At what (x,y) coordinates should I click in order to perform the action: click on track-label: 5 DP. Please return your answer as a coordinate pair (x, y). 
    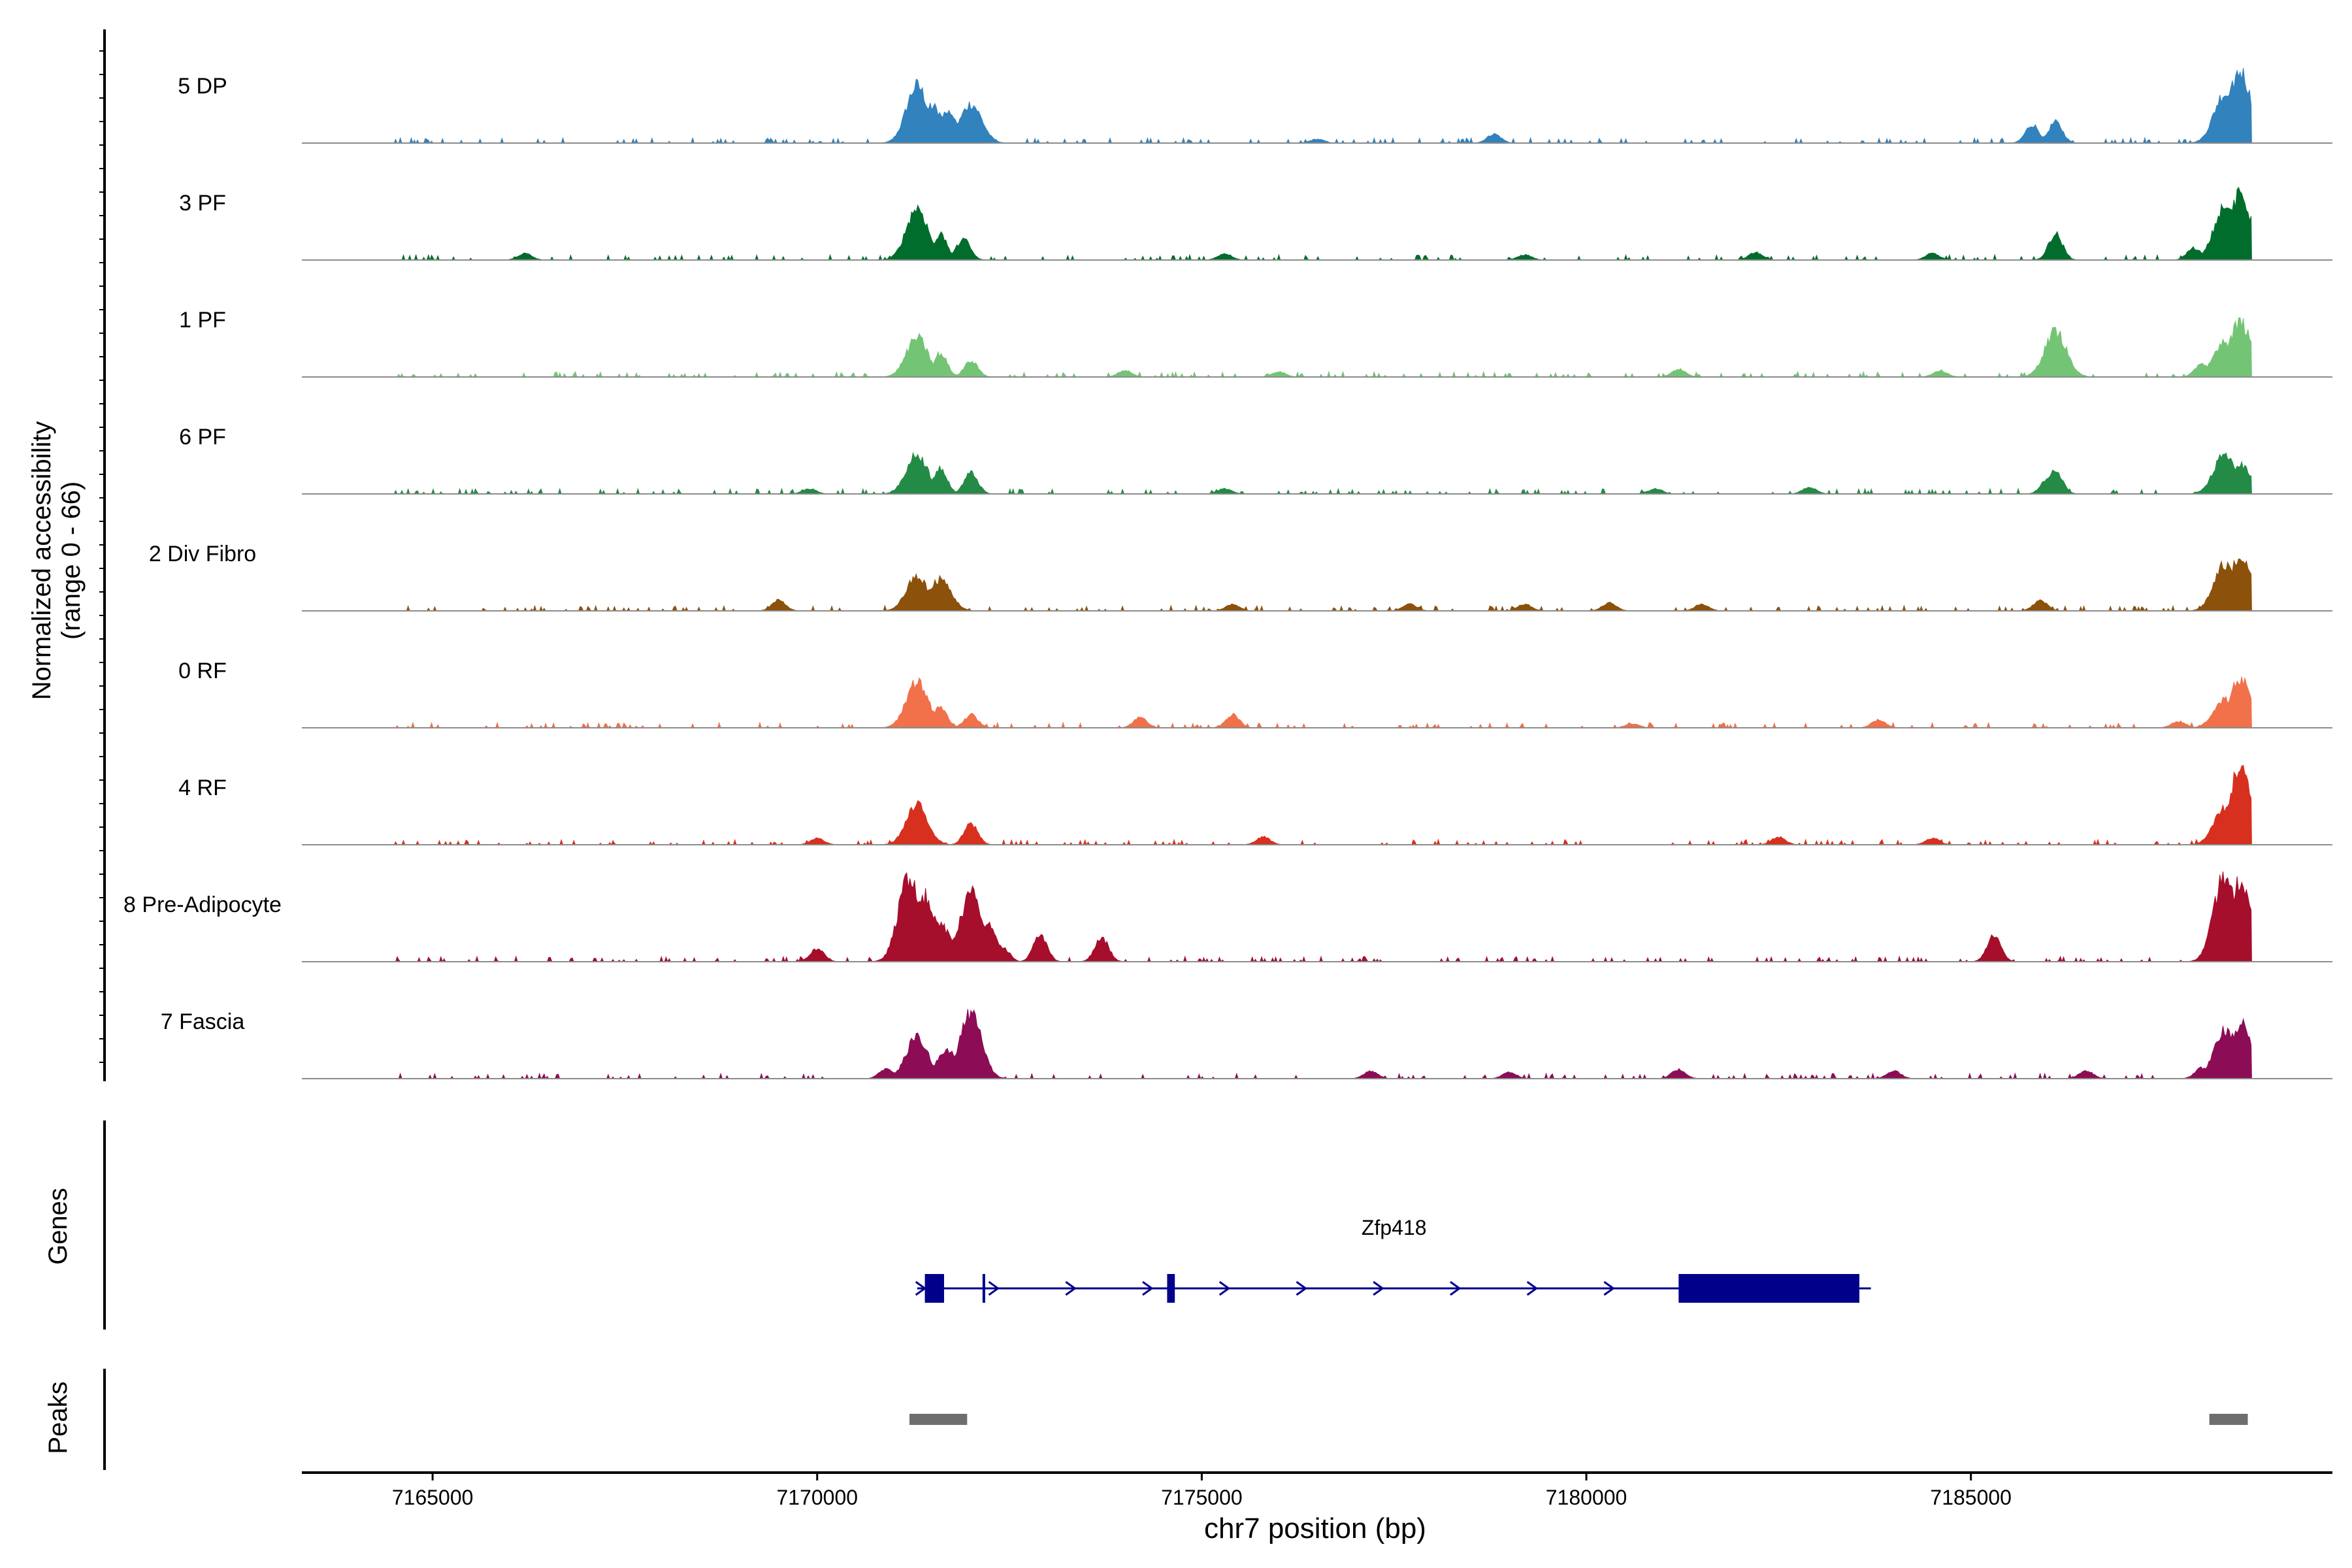
    Looking at the image, I should click on (202, 86).